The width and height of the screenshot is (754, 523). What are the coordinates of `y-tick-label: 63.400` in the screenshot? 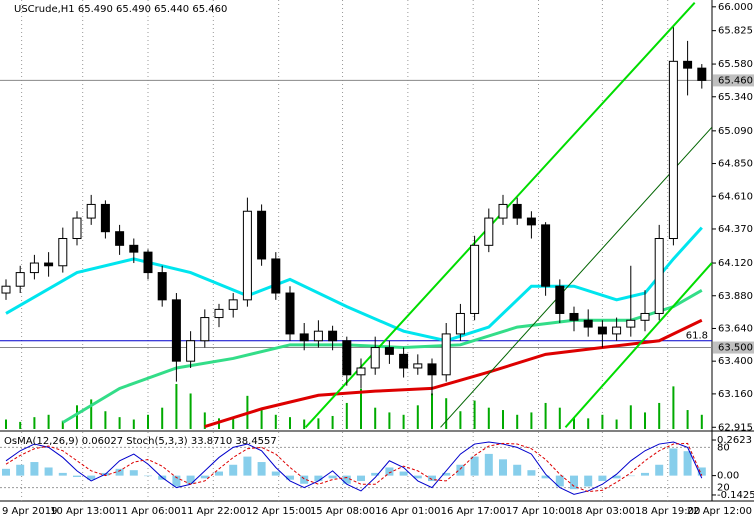 It's located at (735, 361).